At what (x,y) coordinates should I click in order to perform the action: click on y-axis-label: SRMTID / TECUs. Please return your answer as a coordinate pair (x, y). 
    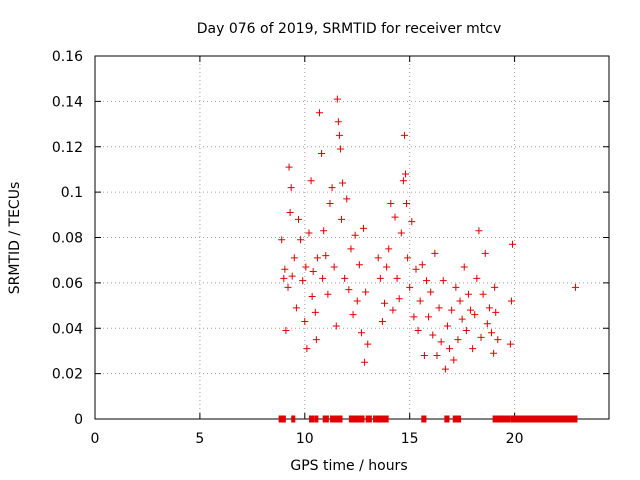
    Looking at the image, I should click on (15, 238).